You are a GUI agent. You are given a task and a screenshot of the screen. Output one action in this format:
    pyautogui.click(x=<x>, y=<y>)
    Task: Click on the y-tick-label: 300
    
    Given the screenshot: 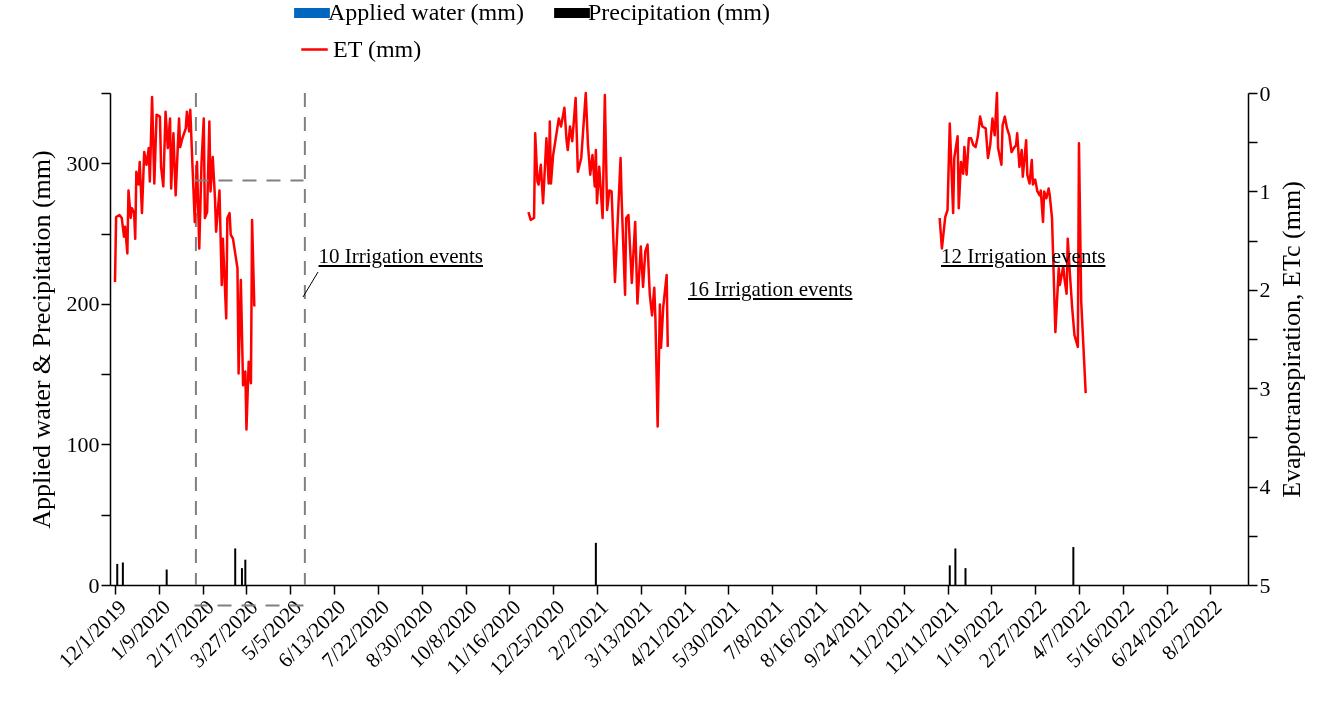 What is the action you would take?
    pyautogui.click(x=83, y=163)
    